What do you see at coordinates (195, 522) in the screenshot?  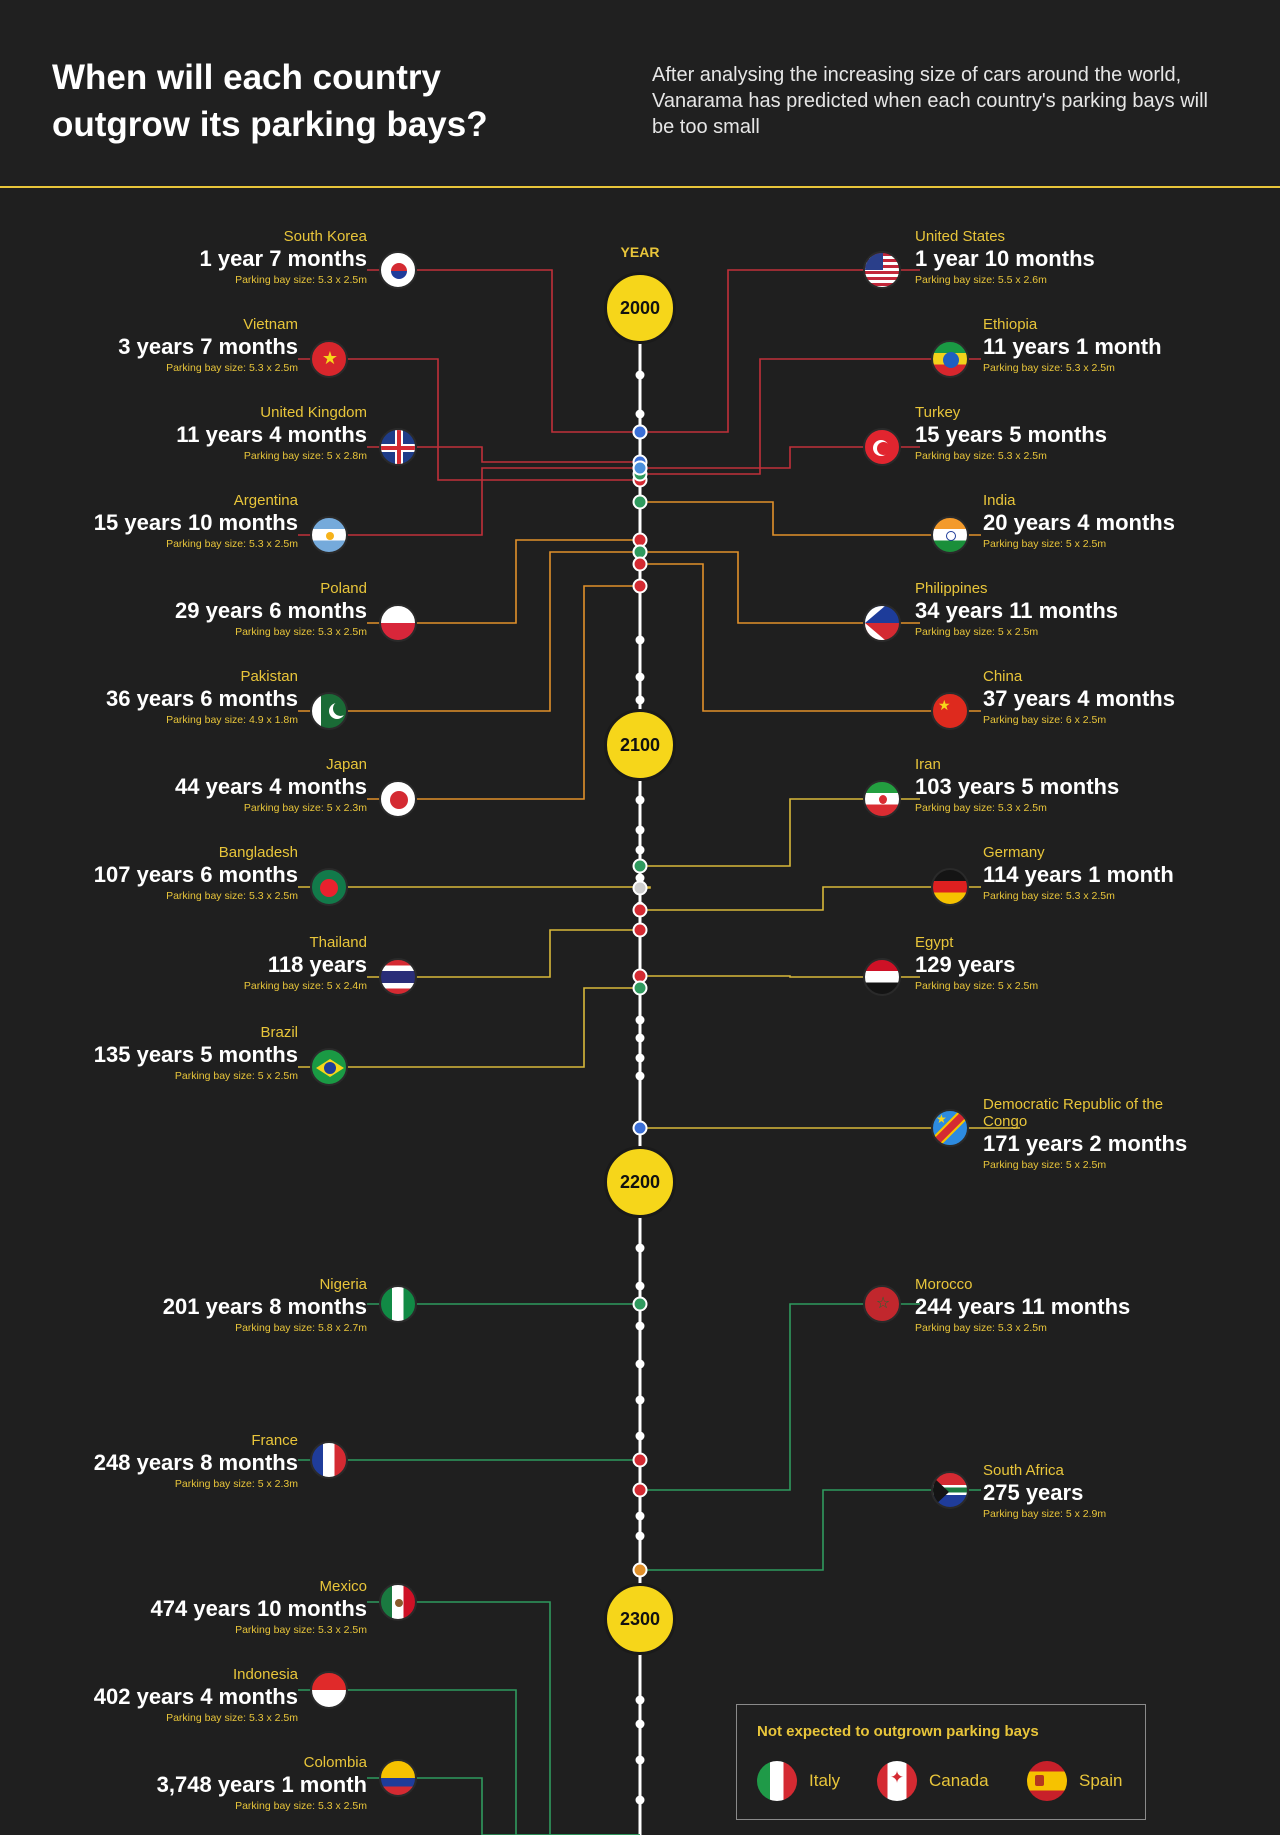 I see `duration-value: 15 years 10 months` at bounding box center [195, 522].